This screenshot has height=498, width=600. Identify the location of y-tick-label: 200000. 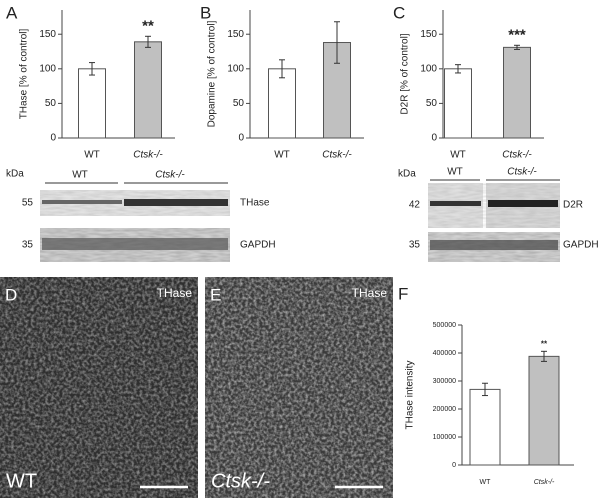
(444, 409).